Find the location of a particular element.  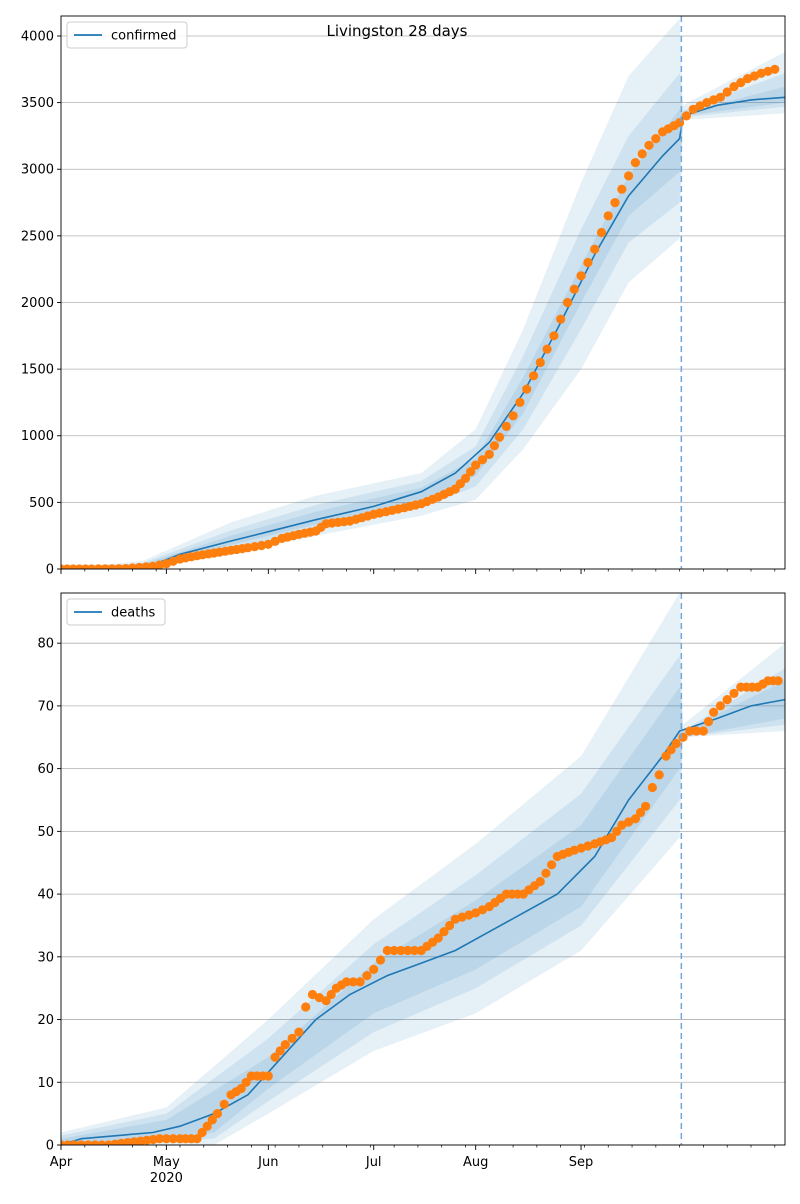

x-year-label: 2020 is located at coordinates (166, 1178).